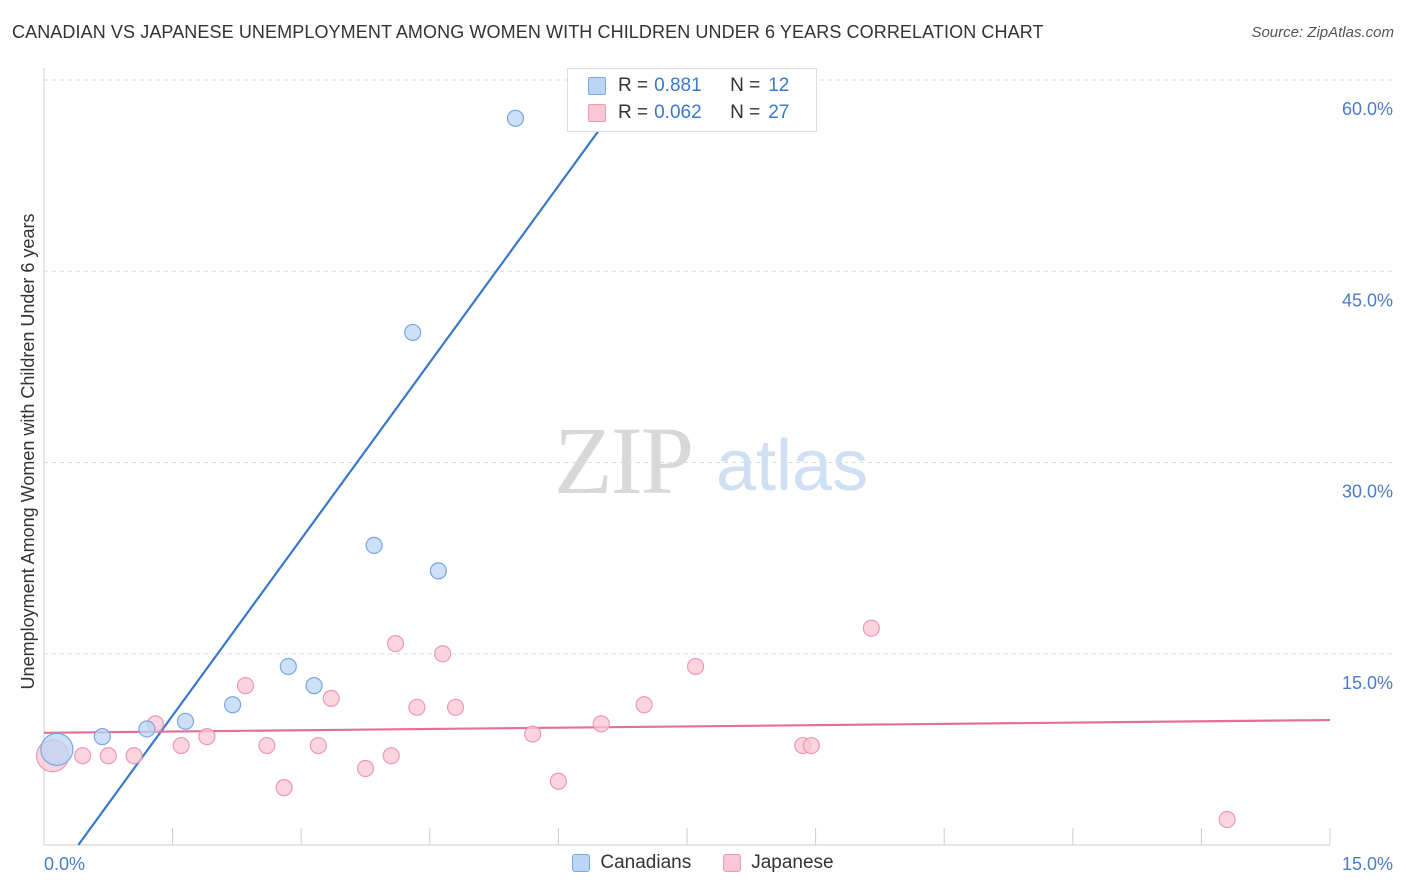  I want to click on correlation-legend: R = 0.881 N = 12 R = 0.062 N = 27, so click(692, 100).